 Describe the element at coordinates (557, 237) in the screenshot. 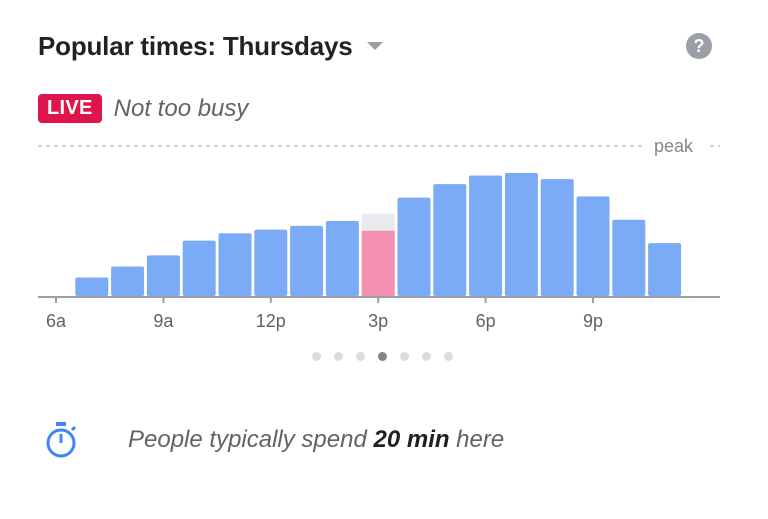

I see `bar-8p` at that location.